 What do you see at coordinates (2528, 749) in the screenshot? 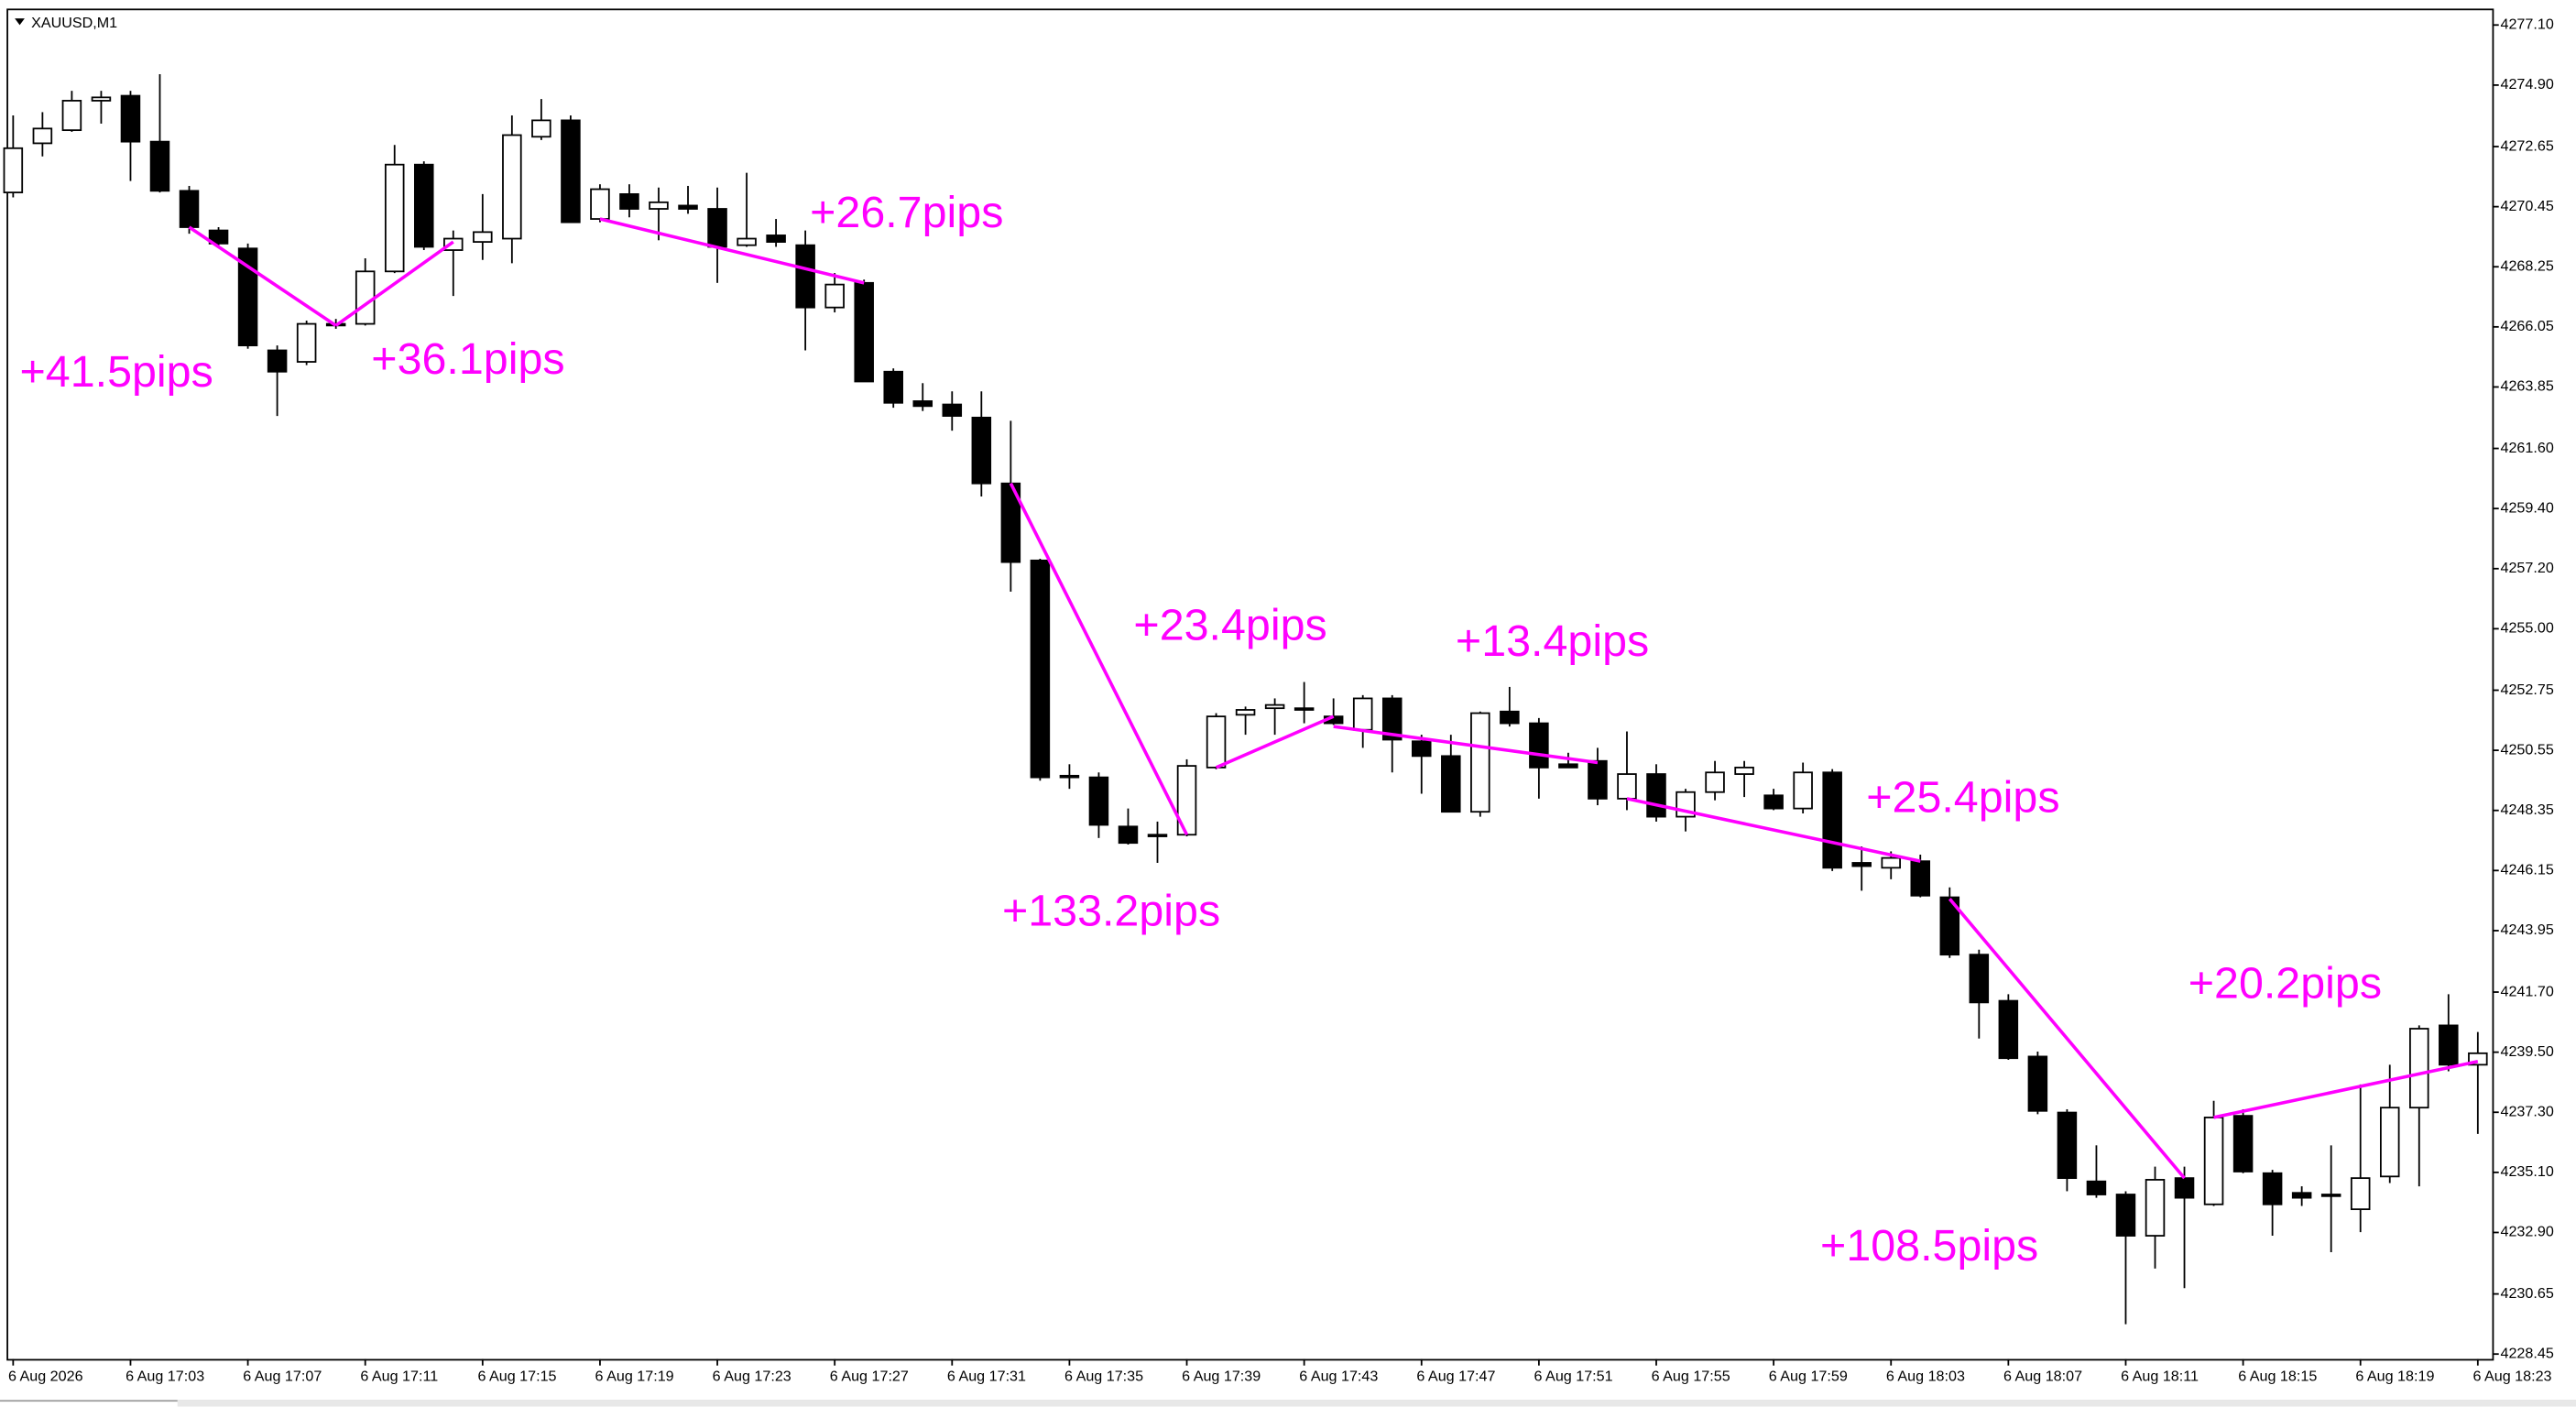
I see `y-tick-label: 4250.55` at bounding box center [2528, 749].